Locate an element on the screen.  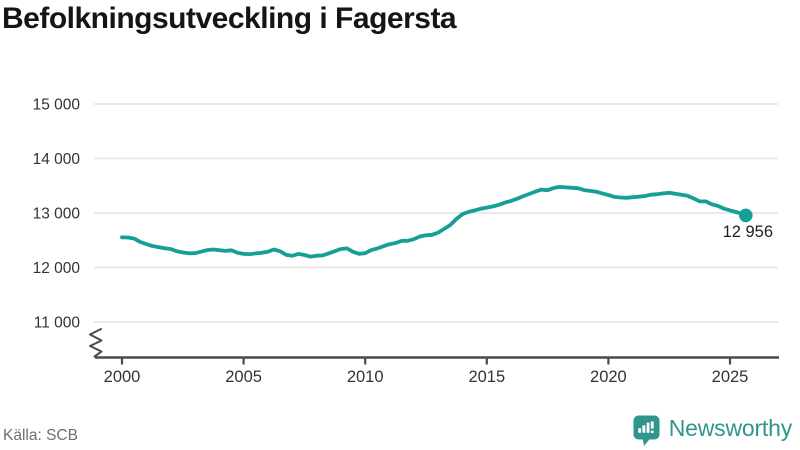
x-axis-tick-label: 2020 is located at coordinates (608, 377).